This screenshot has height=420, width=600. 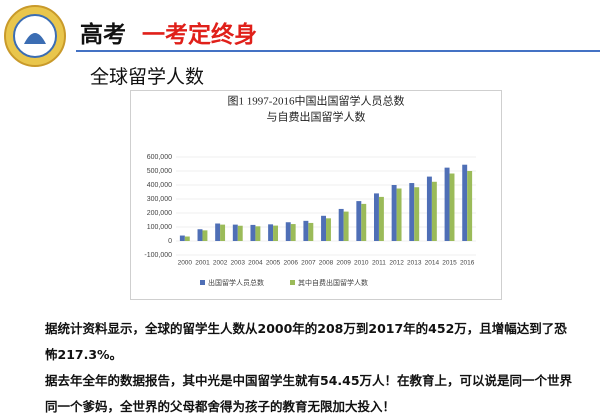 I want to click on x-tick-label: 2002, so click(x=220, y=263).